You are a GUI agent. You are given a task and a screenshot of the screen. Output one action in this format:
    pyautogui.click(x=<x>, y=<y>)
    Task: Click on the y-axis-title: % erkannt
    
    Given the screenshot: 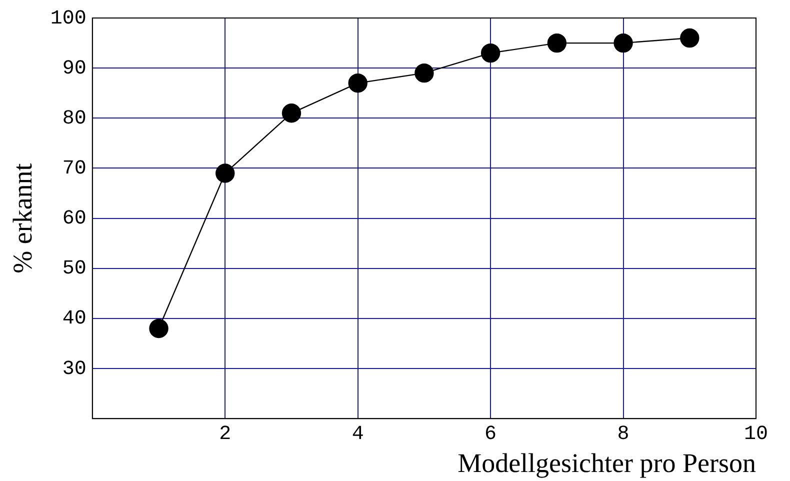 What is the action you would take?
    pyautogui.click(x=22, y=218)
    